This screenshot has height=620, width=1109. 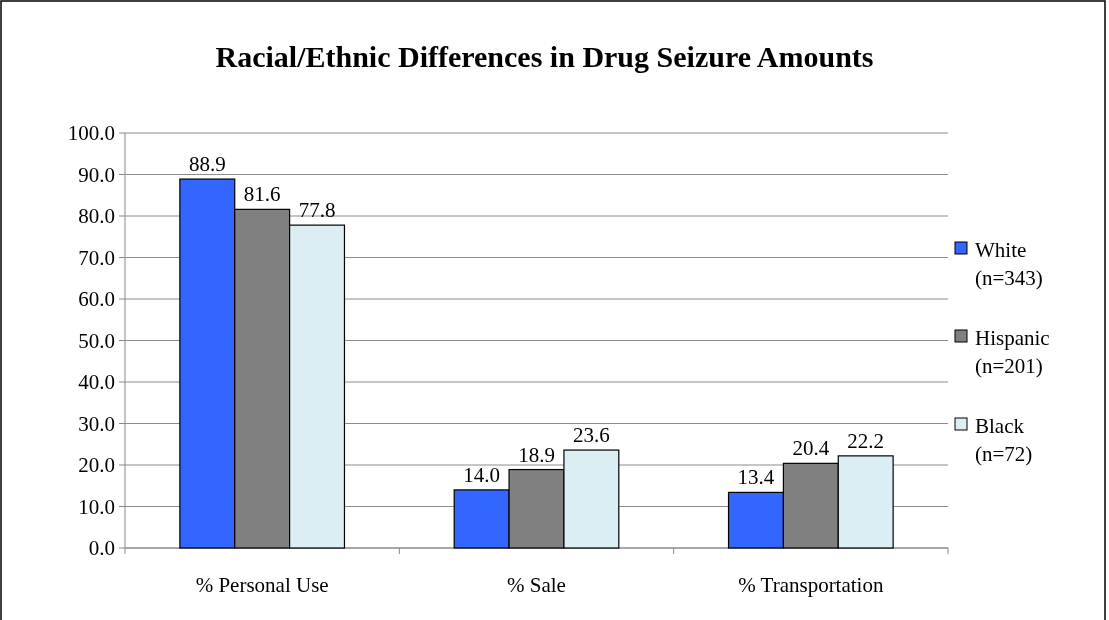 I want to click on y-tick-label: 60.0, so click(x=96, y=299).